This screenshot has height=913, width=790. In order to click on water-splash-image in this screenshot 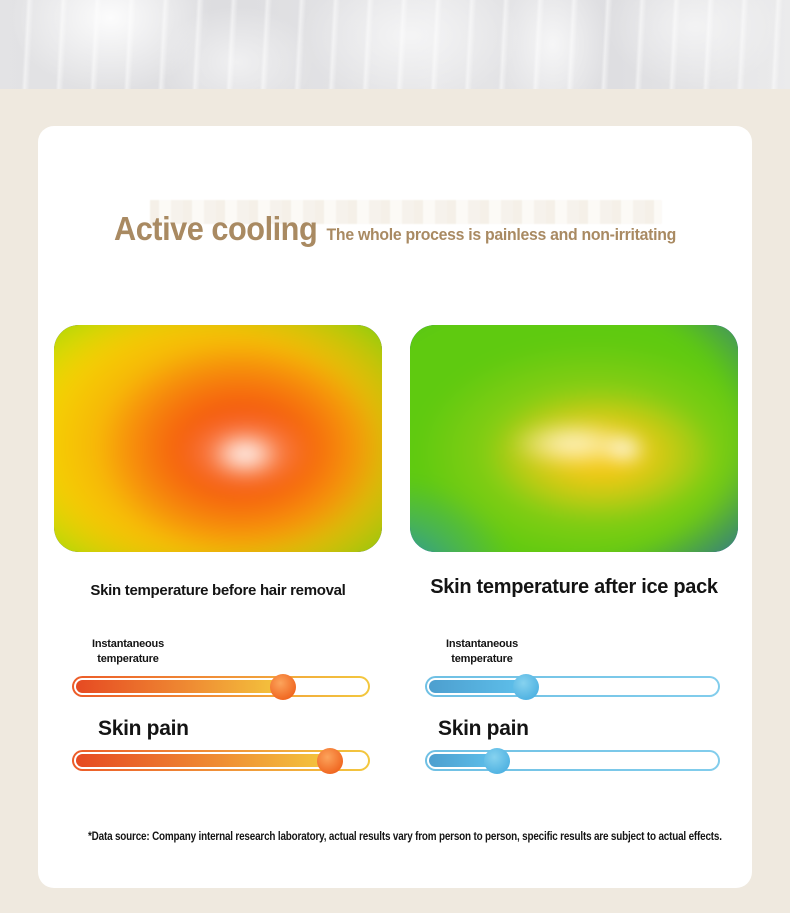, I will do `click(395, 44)`.